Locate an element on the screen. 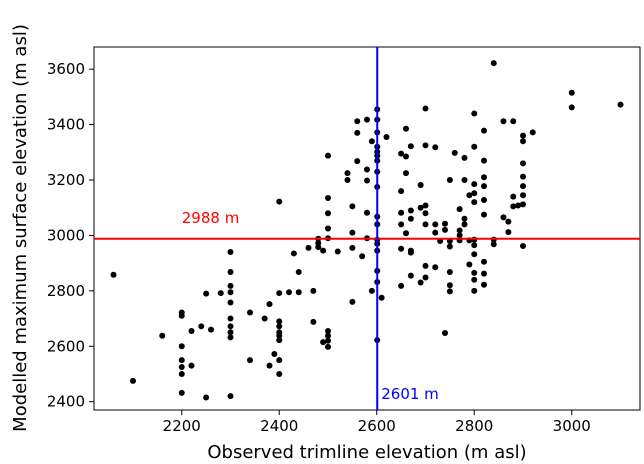 This screenshot has height=464, width=644. y-axis-ticks: 2400 2600 2800 3000 3200 3400 3600 is located at coordinates (70, 235).